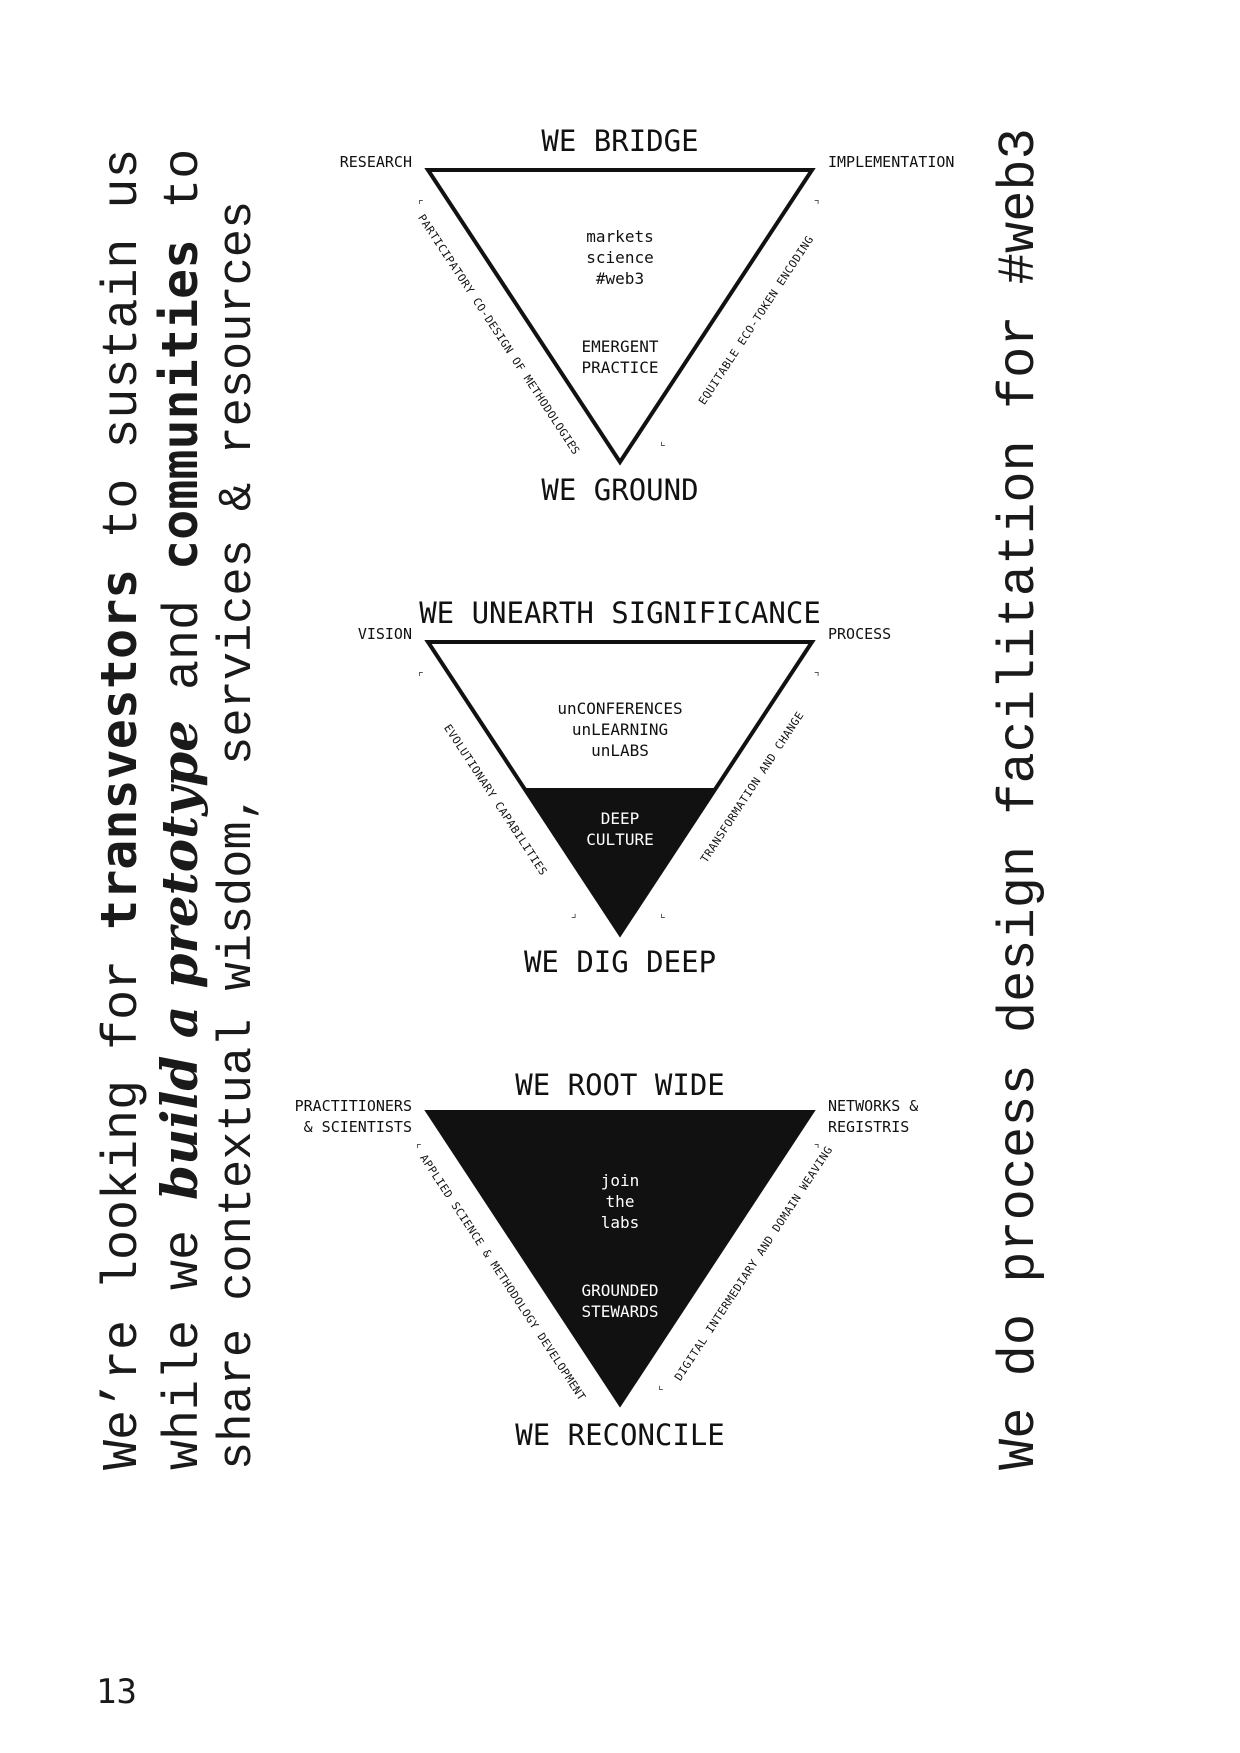 The width and height of the screenshot is (1240, 1753). I want to click on triangle-root, so click(620, 1259).